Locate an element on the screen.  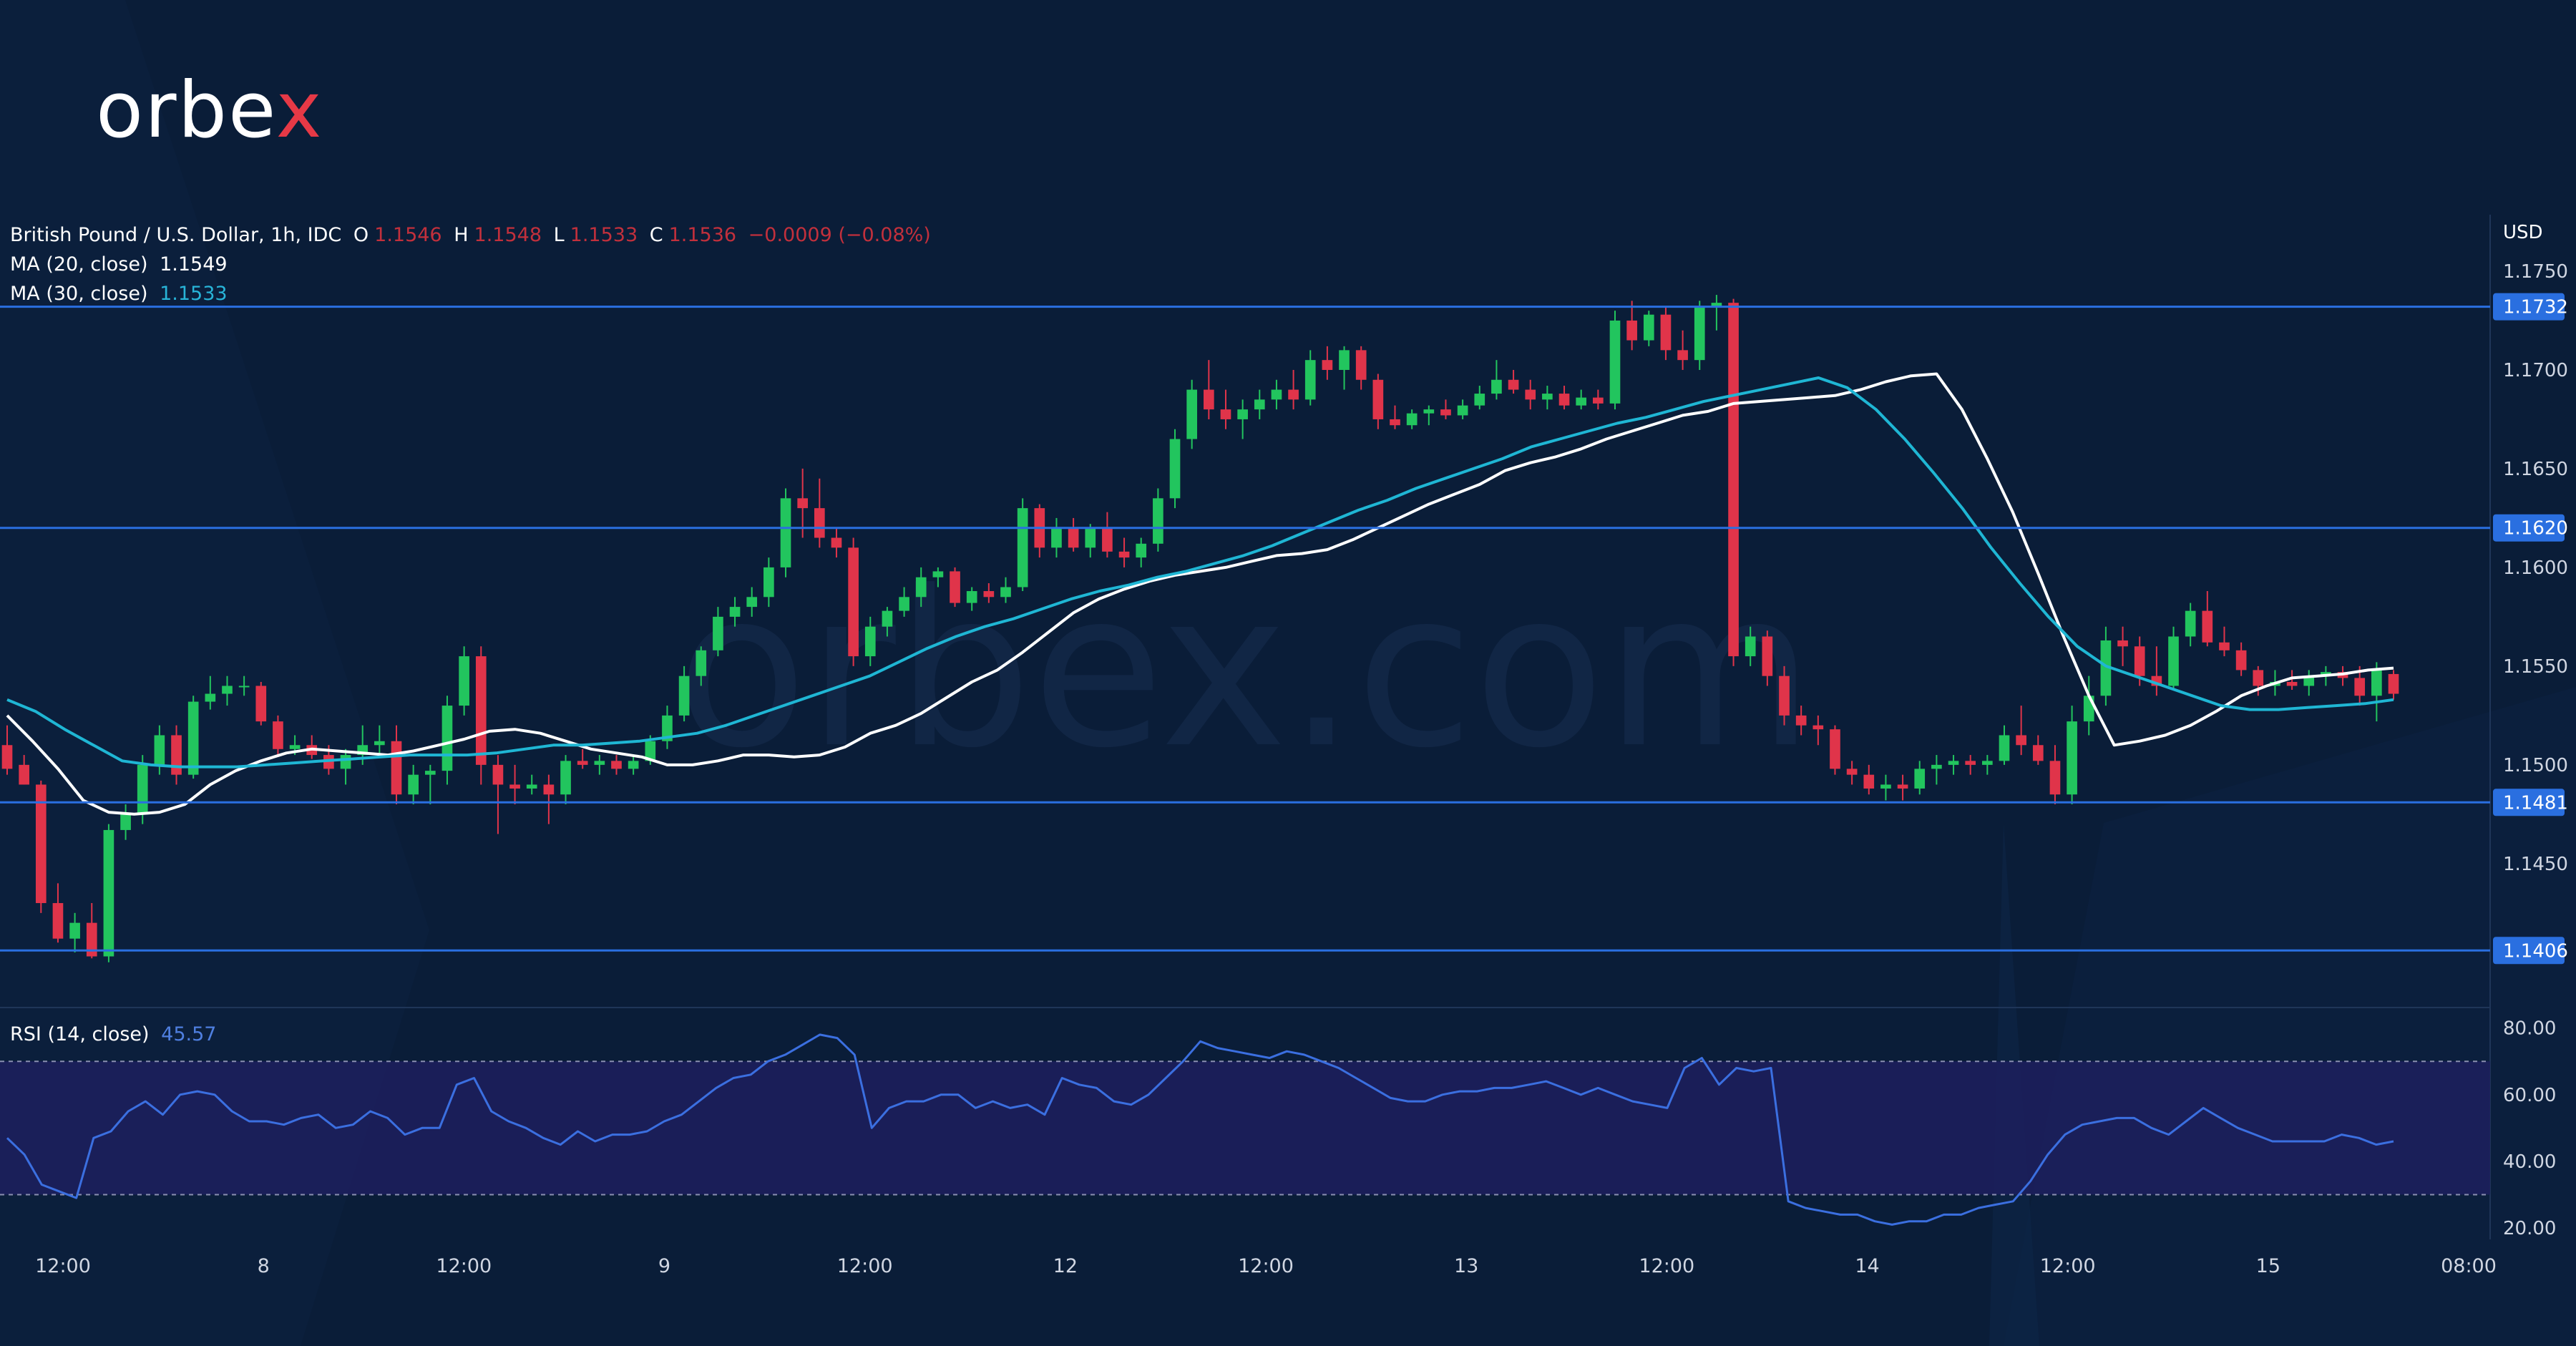
logo-x: x is located at coordinates (299, 110).